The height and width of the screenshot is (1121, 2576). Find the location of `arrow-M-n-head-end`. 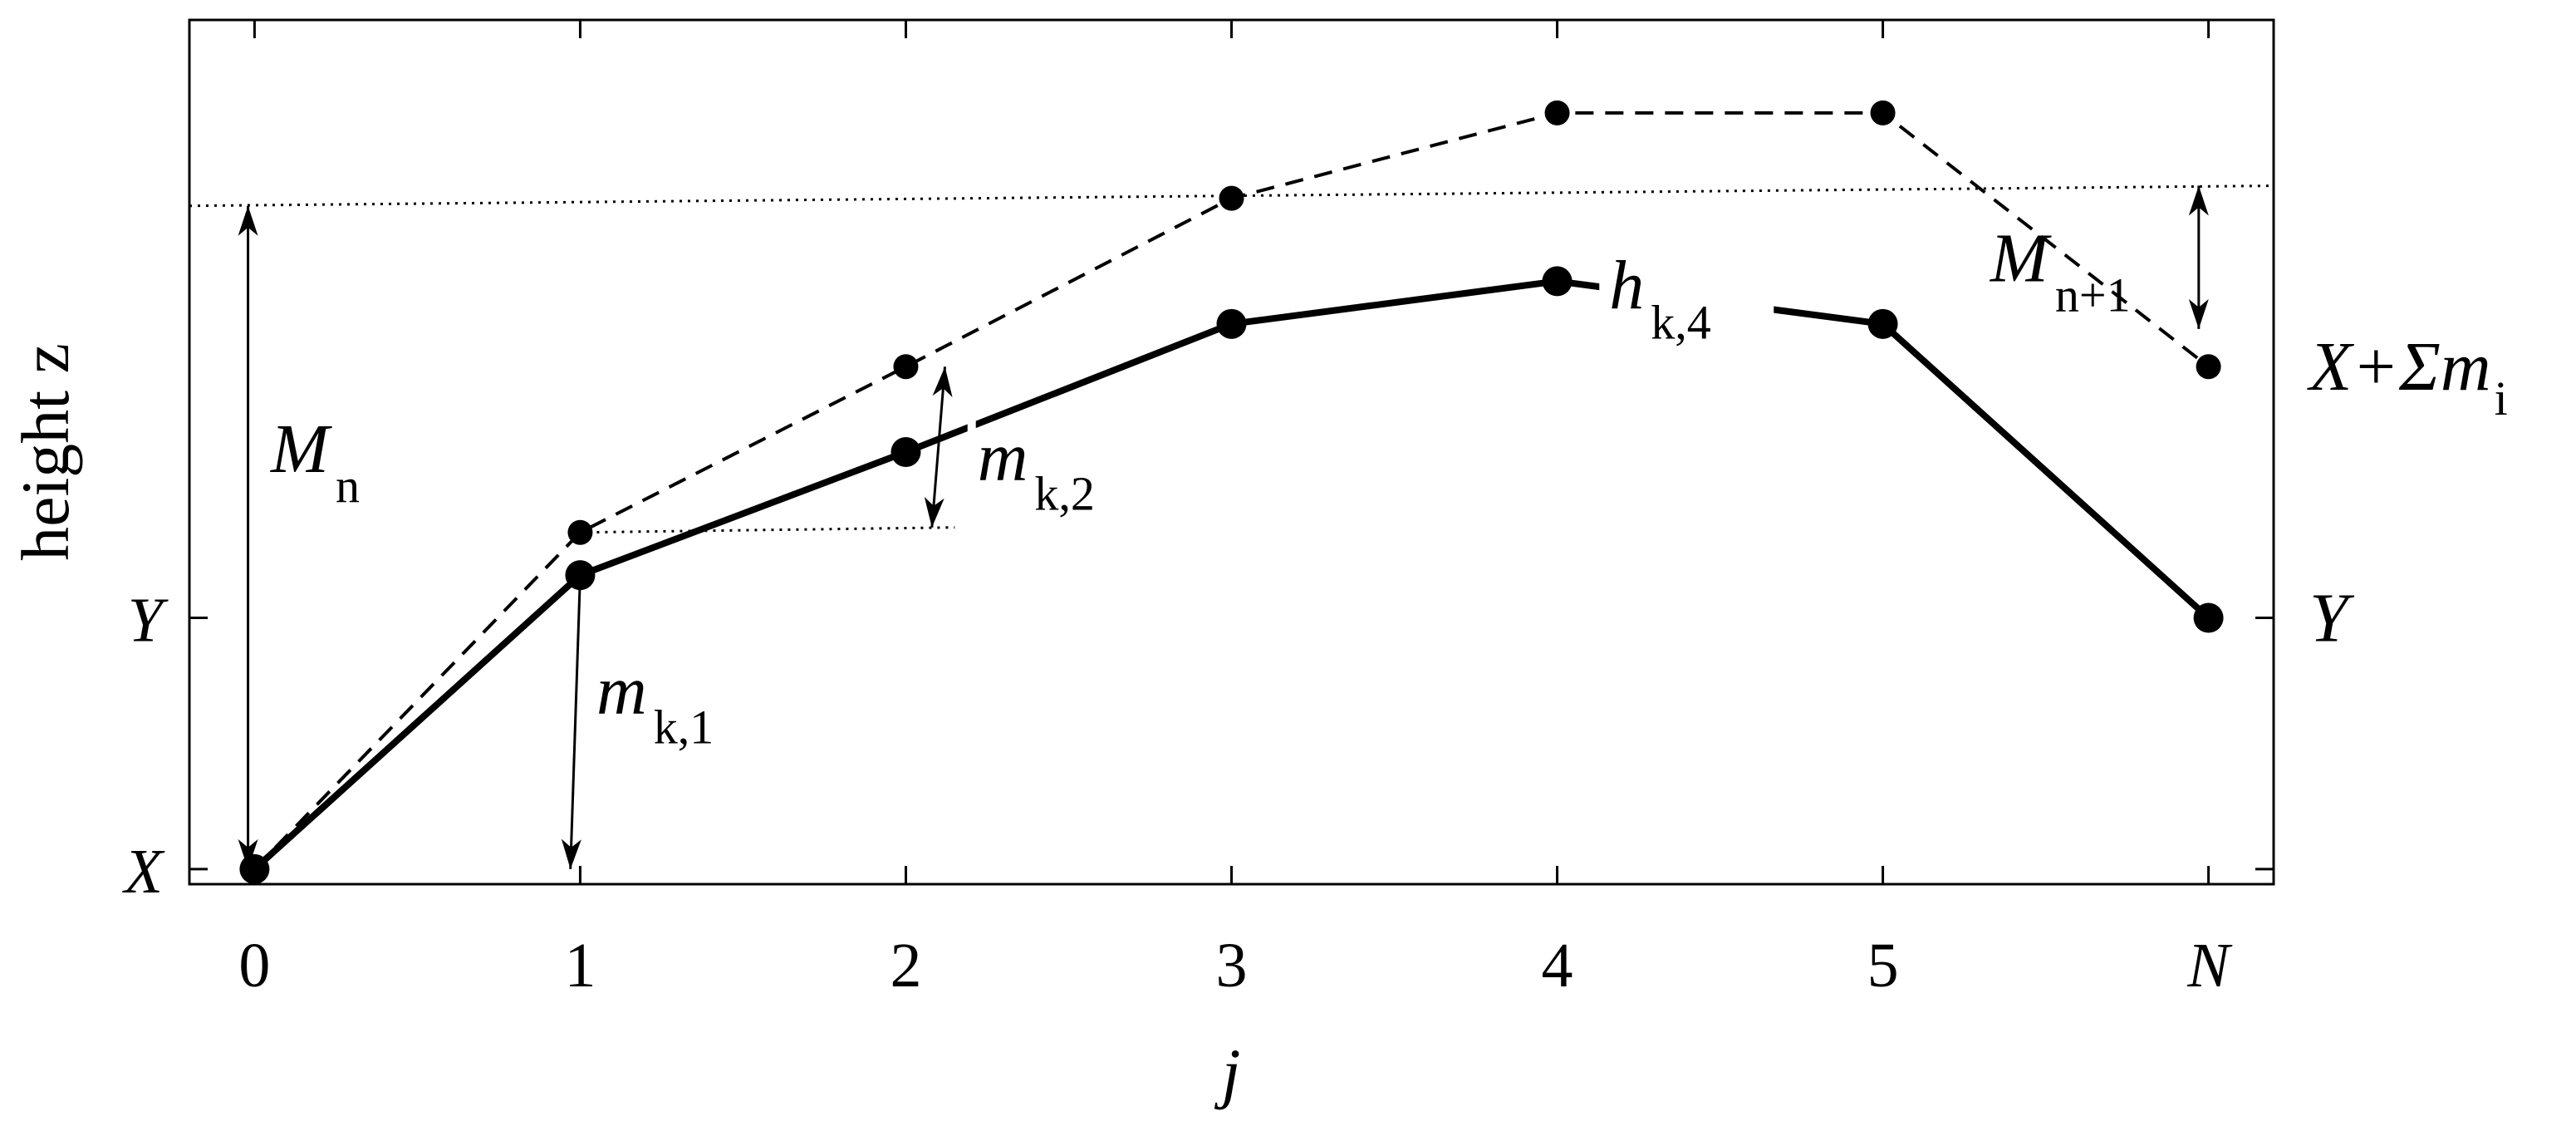

arrow-M-n-head-end is located at coordinates (248, 853).